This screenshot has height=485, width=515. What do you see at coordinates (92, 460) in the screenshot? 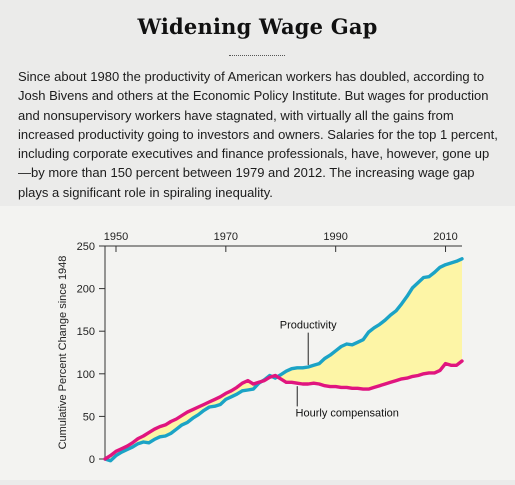
I see `y-tick-label: 0` at bounding box center [92, 460].